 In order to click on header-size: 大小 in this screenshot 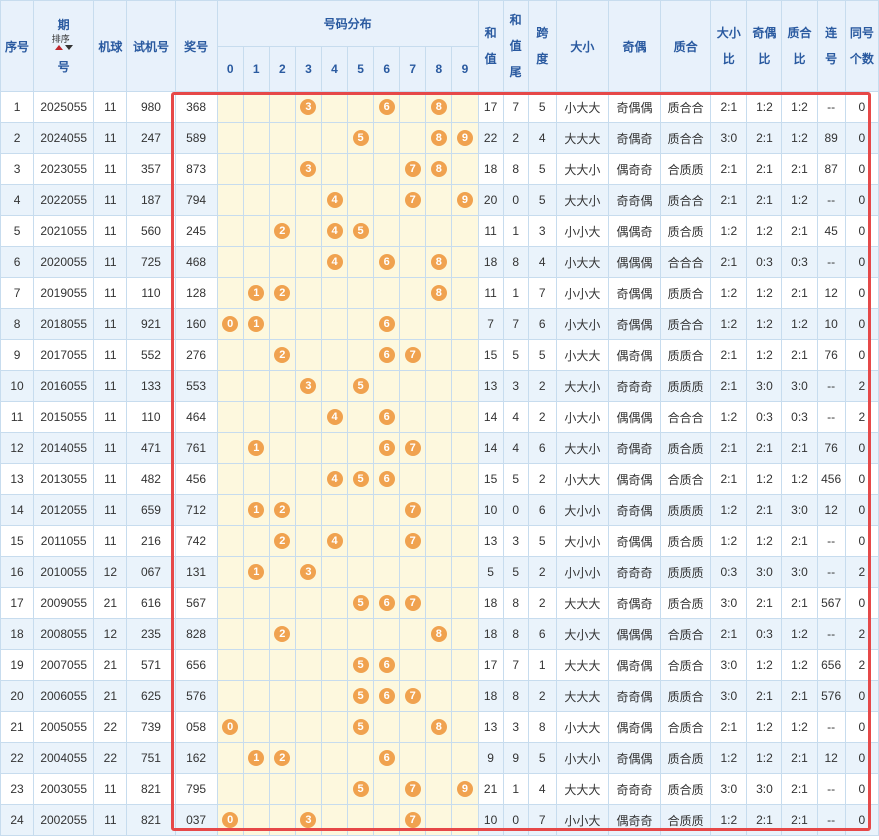, I will do `click(582, 46)`.